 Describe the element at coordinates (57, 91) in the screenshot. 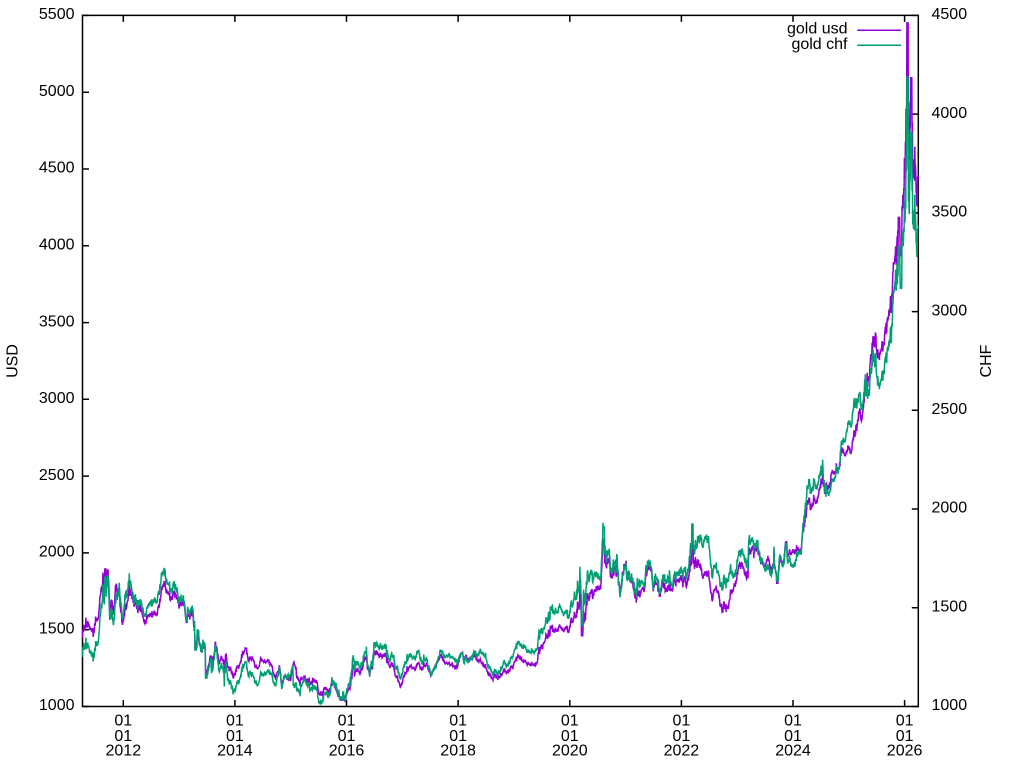

I see `svg-text: 5000` at that location.